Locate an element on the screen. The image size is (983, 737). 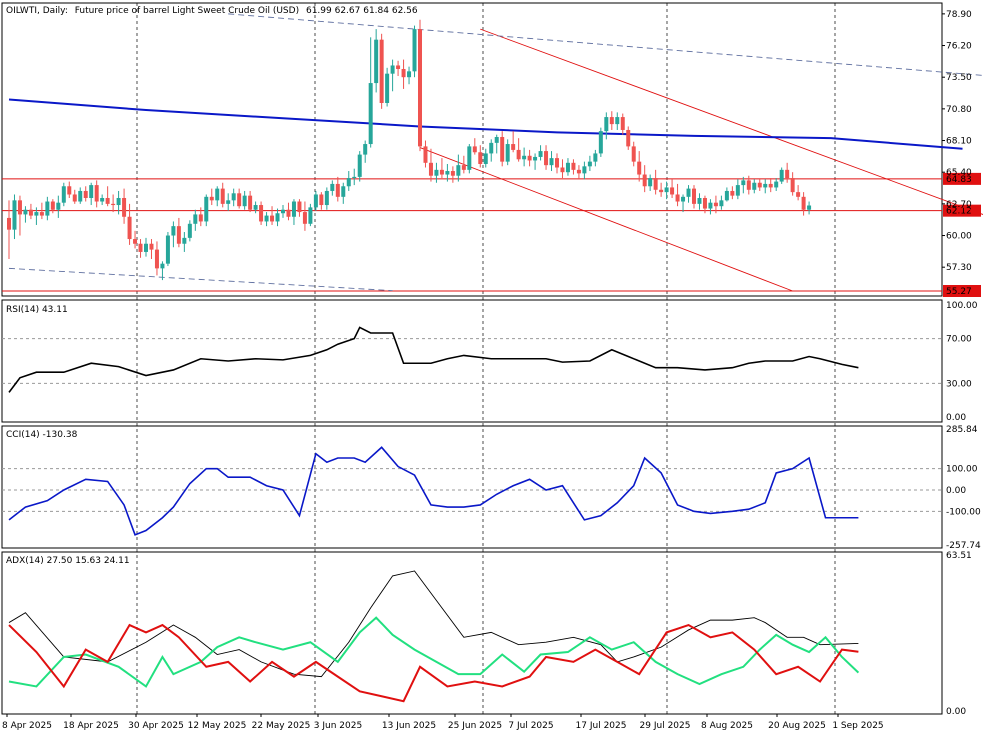
cci-panel: CCI(14) -130.38 is located at coordinates (472, 483).